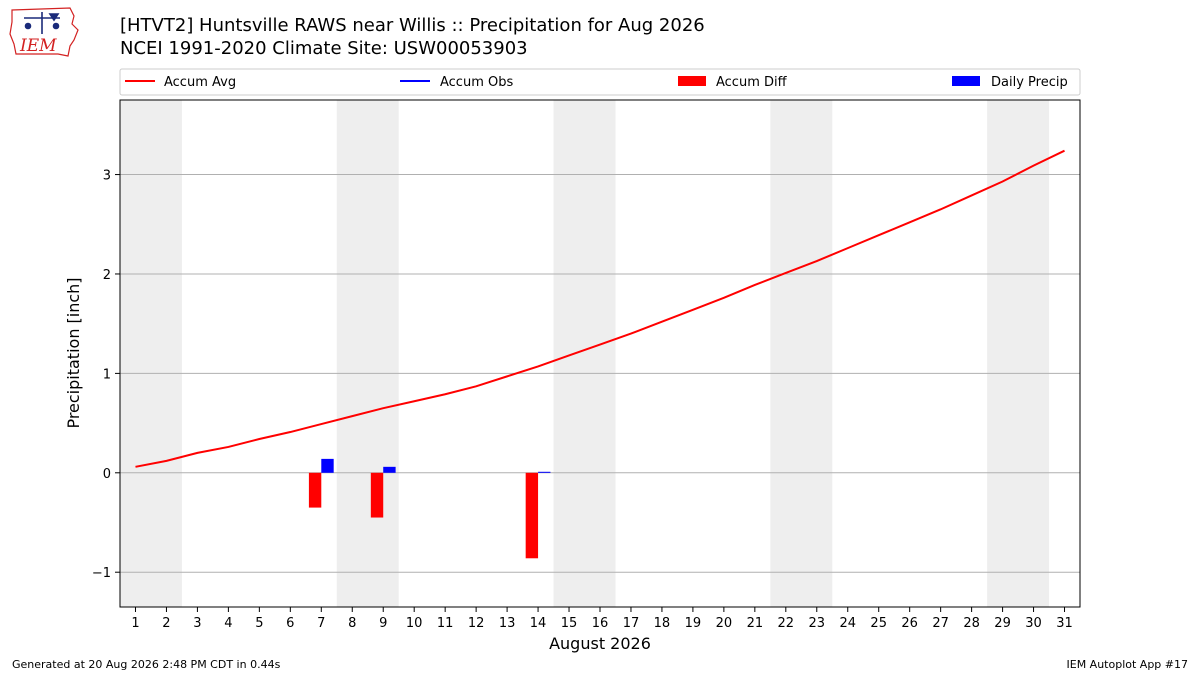 This screenshot has width=1200, height=675. What do you see at coordinates (966, 81) in the screenshot?
I see `legend-swatch-daily-precip` at bounding box center [966, 81].